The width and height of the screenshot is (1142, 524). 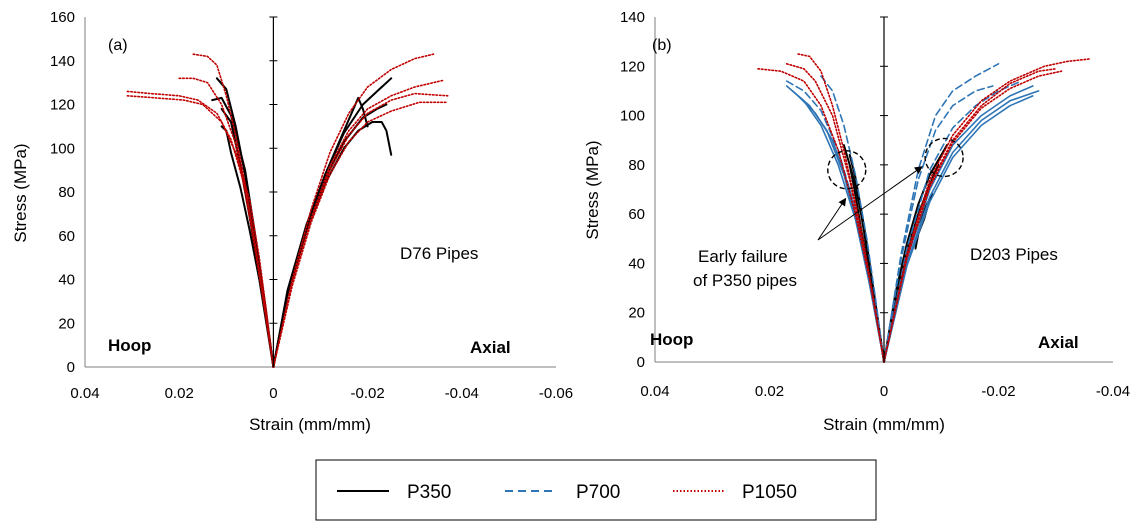 I want to click on panel-a-axial-label: Axial, so click(x=490, y=347).